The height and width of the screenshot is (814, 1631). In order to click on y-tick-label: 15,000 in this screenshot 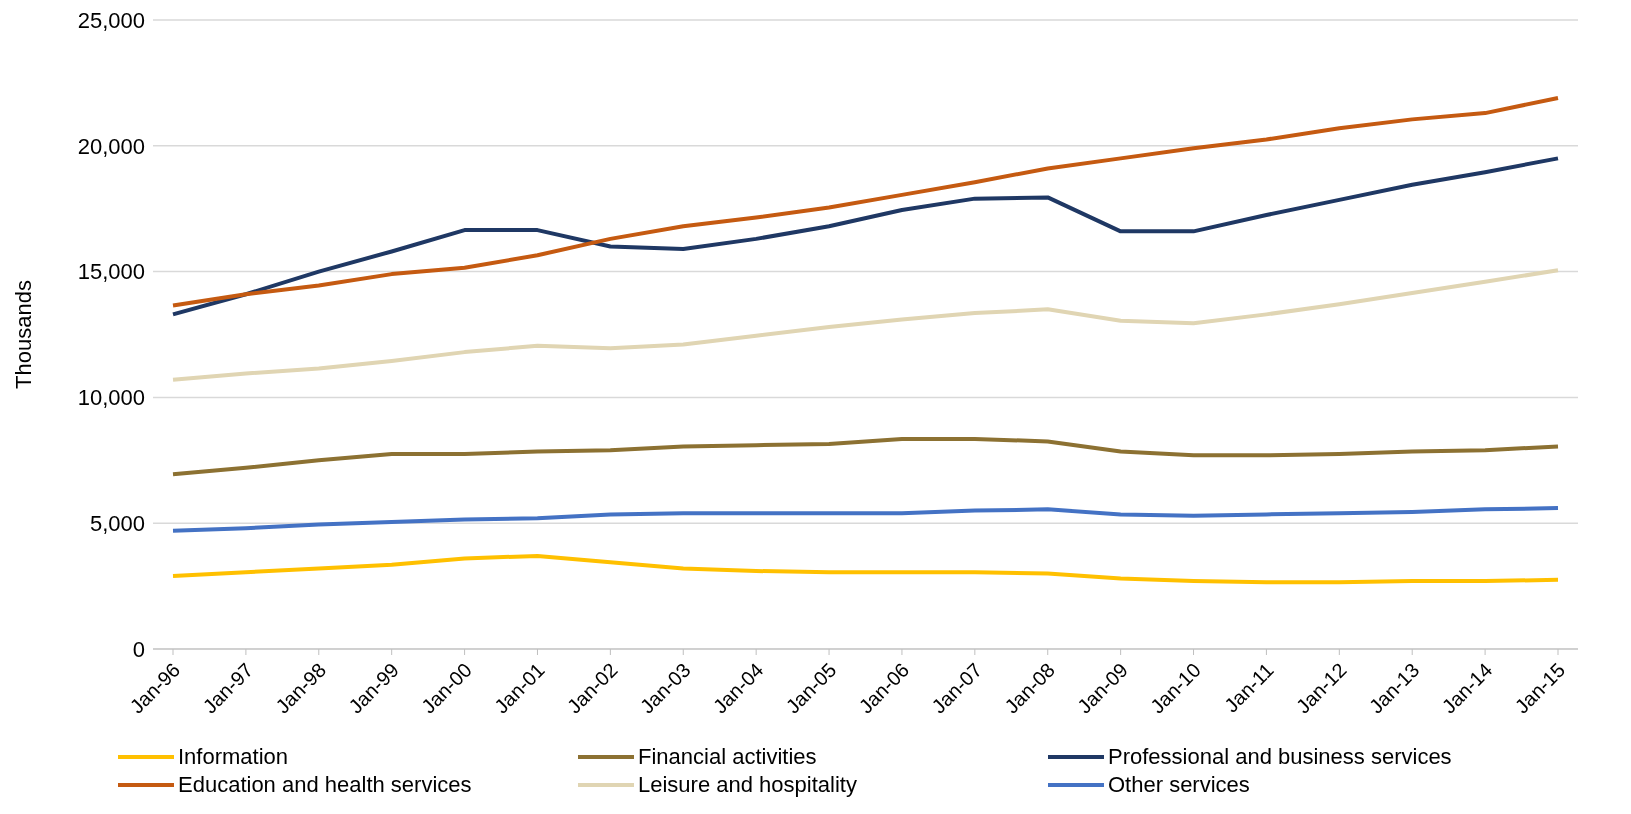, I will do `click(111, 272)`.